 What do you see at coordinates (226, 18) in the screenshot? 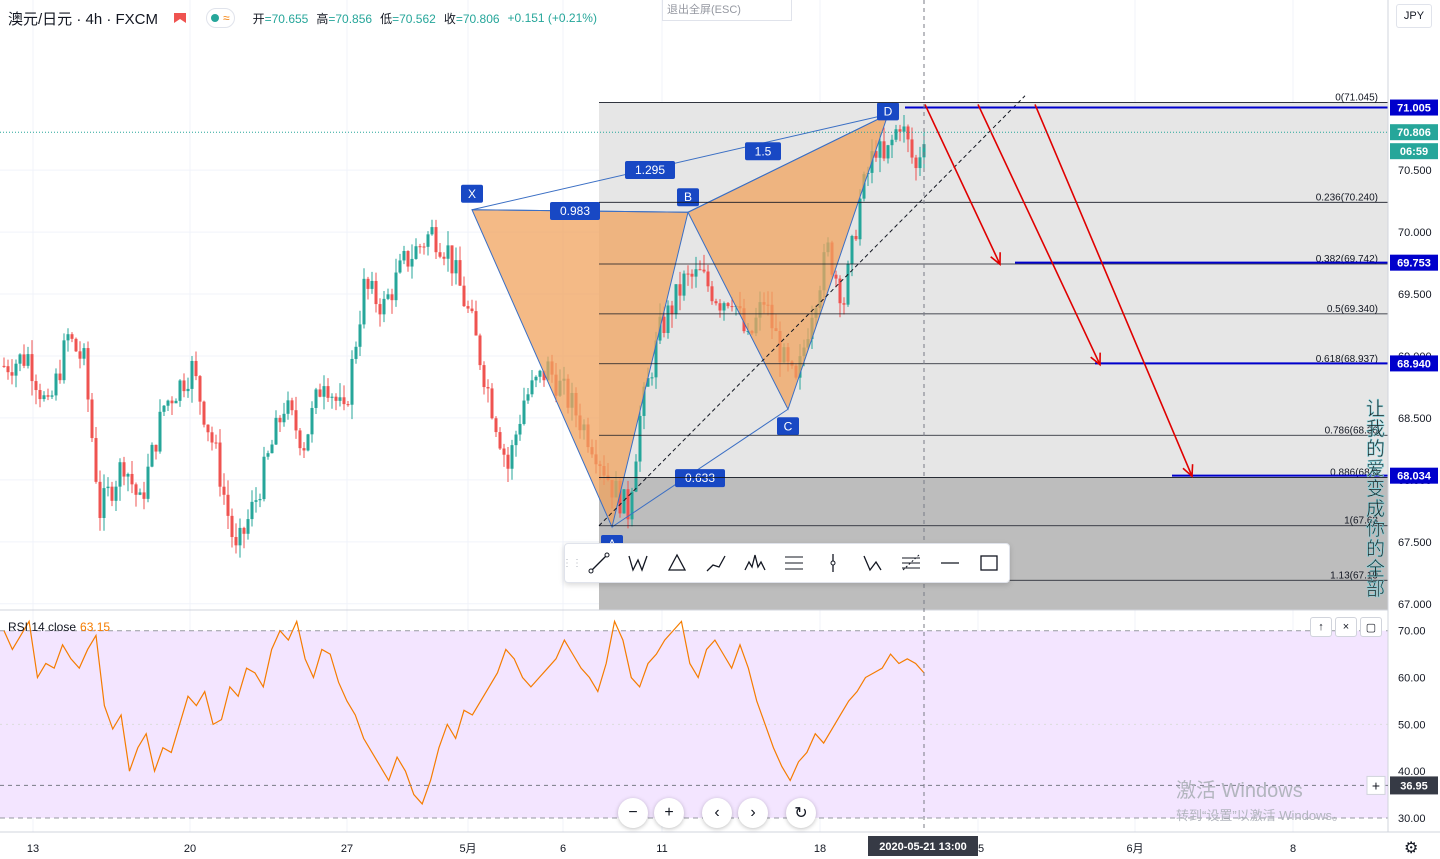
I see `waves-icon: ≈` at bounding box center [226, 18].